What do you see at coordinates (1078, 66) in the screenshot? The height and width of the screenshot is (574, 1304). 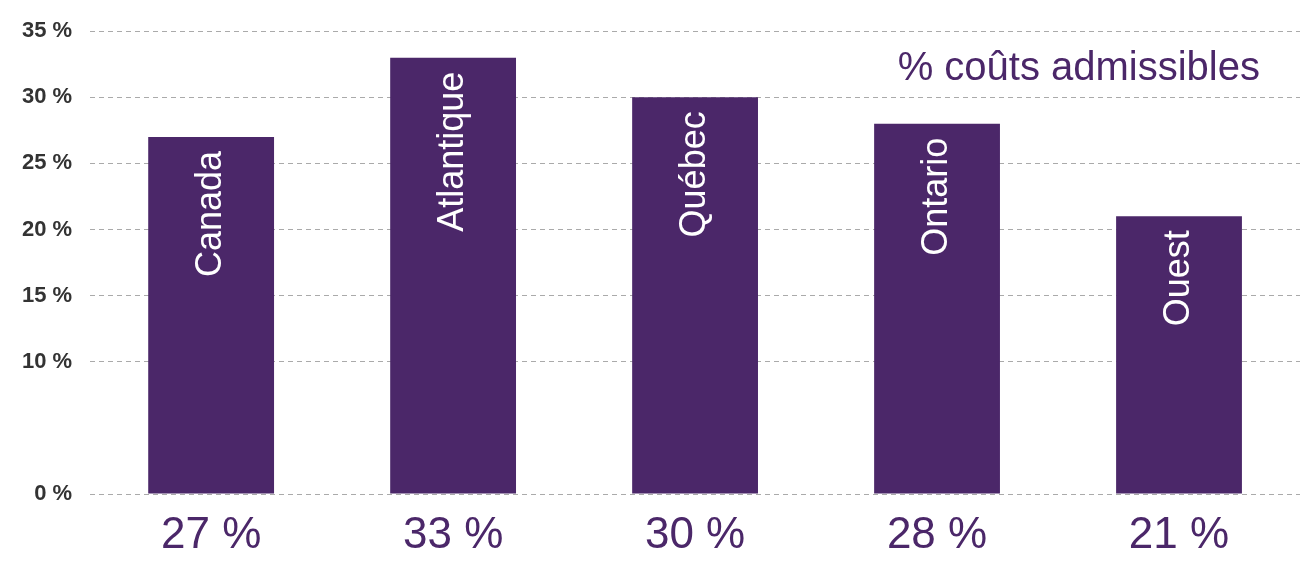 I see `chart-title: % coûts admissibles` at bounding box center [1078, 66].